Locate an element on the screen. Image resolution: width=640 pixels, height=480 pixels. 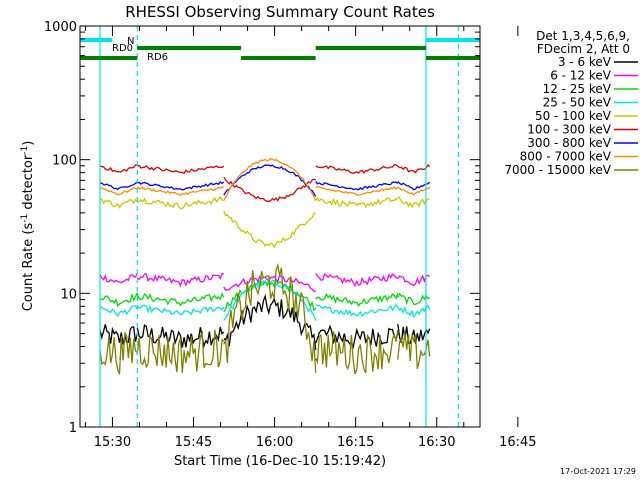
legend-label: 7000 - 15000 keV is located at coordinates (557, 170).